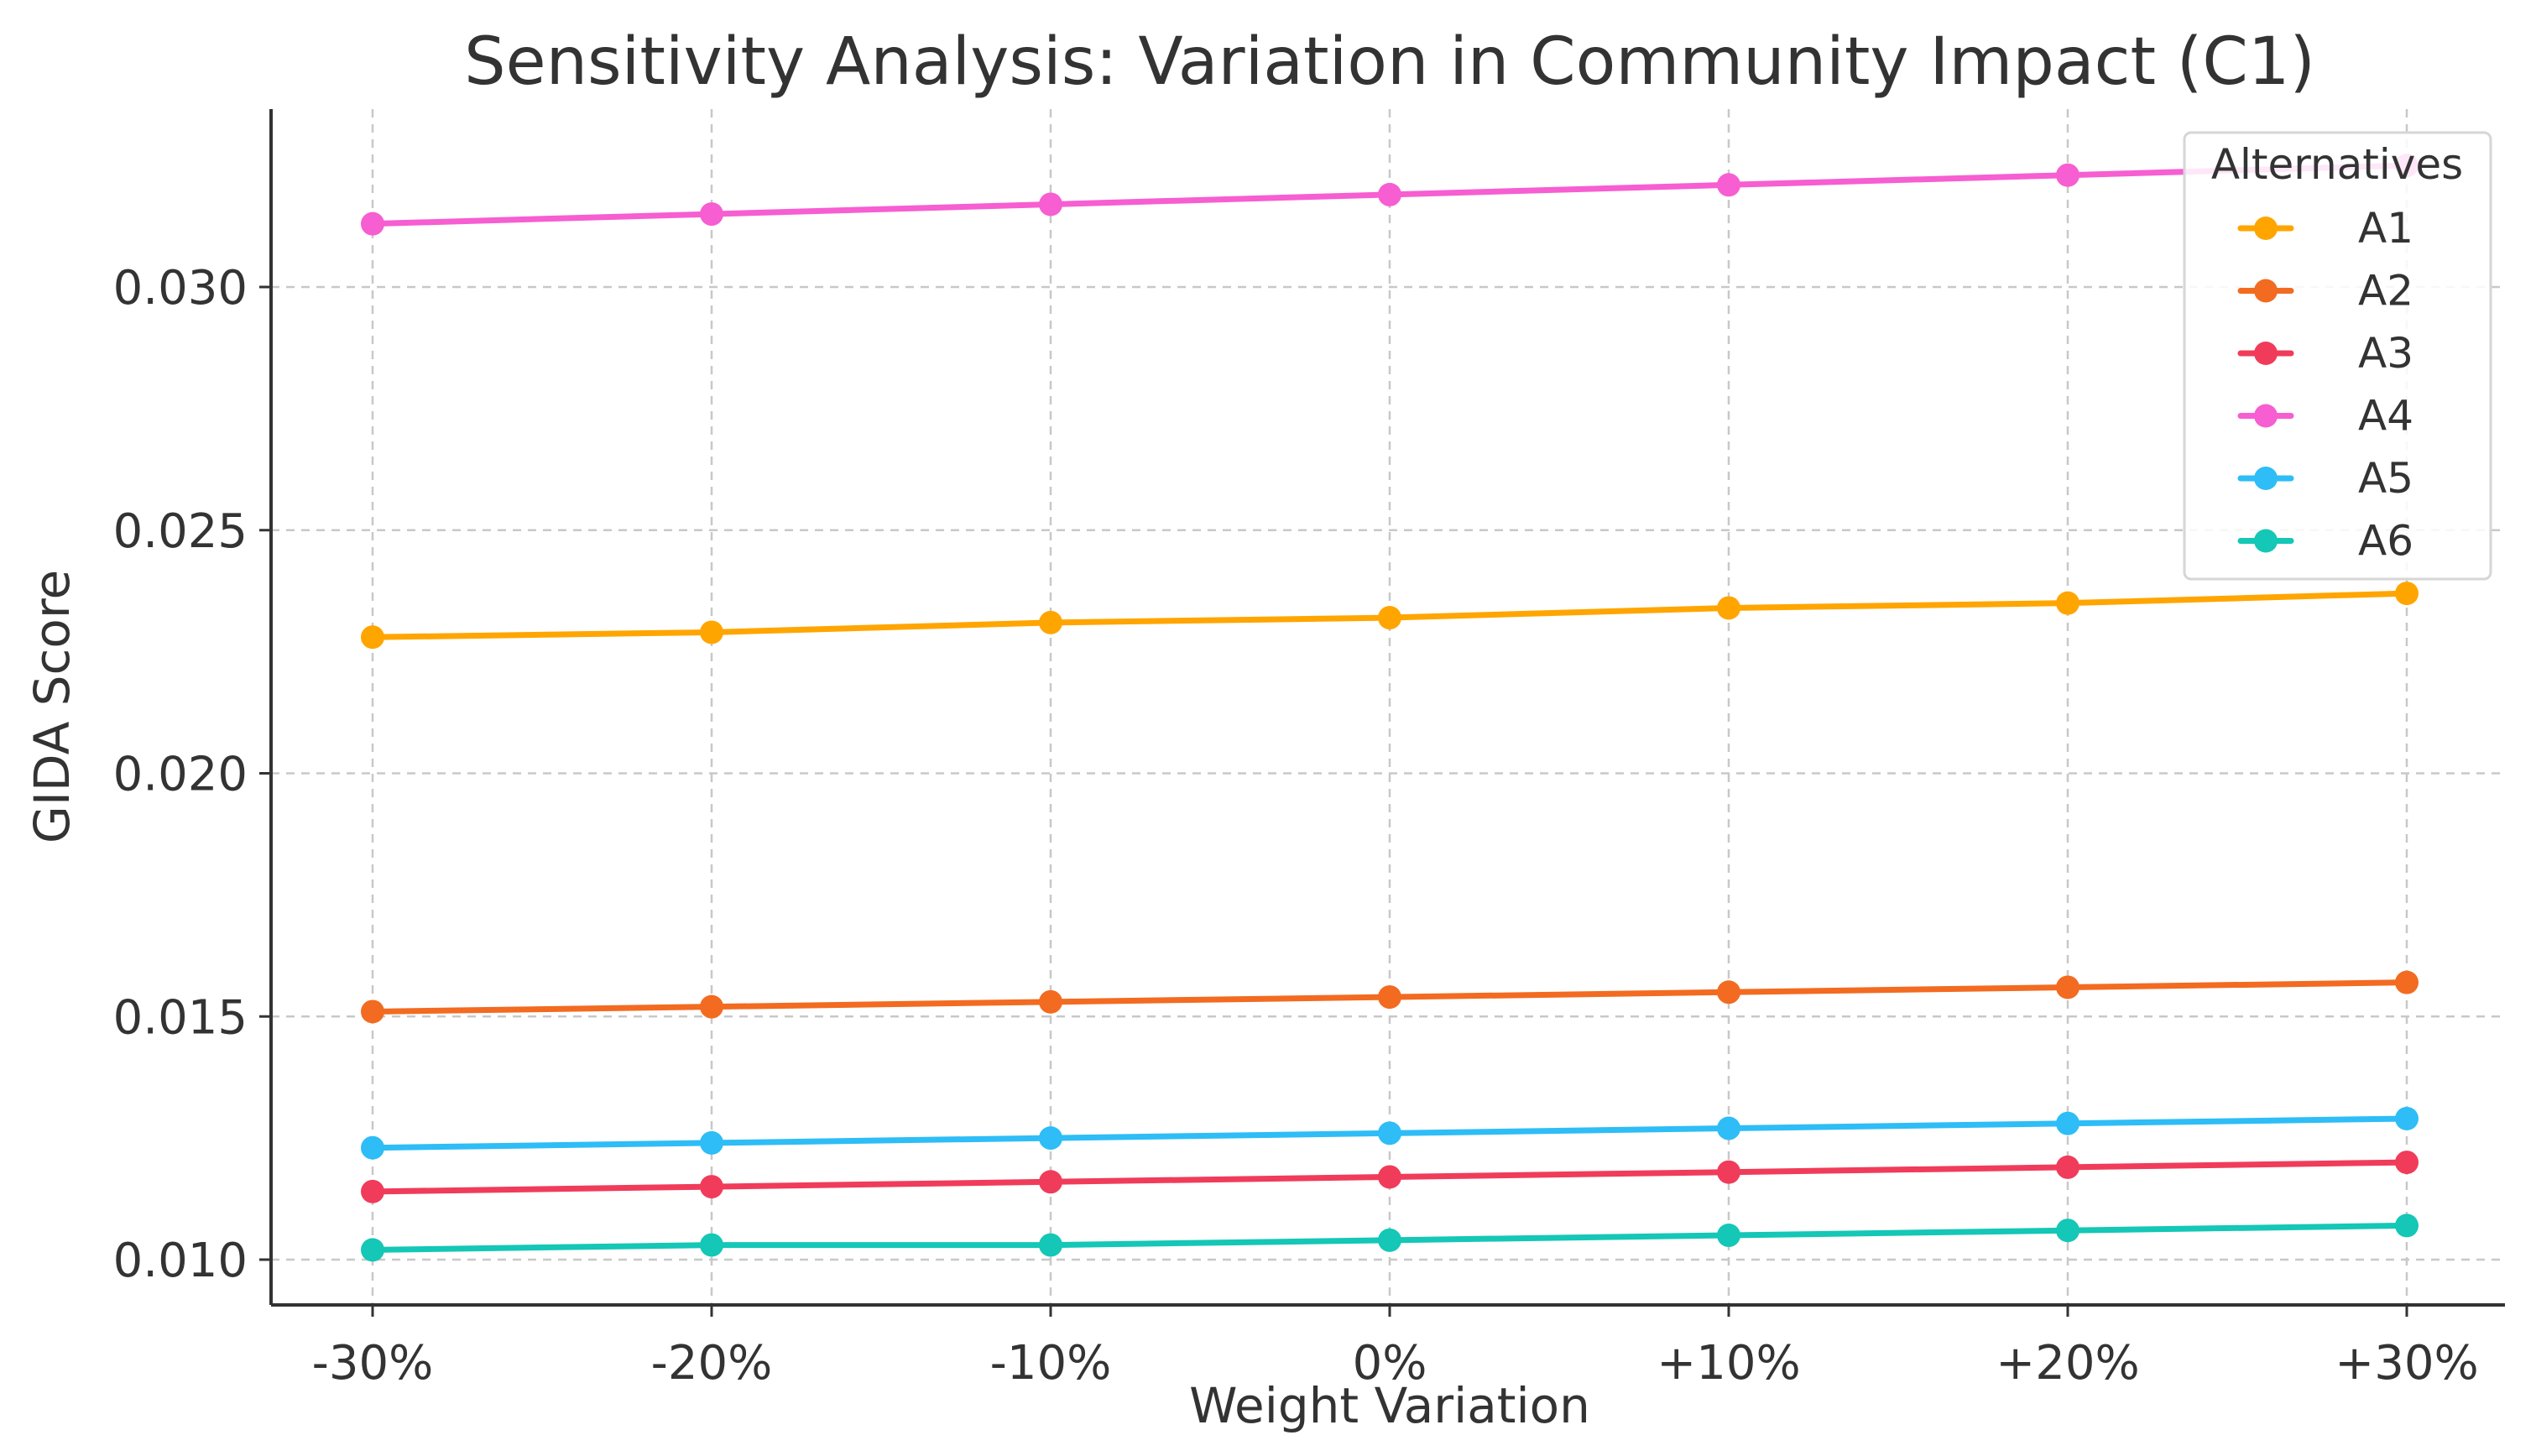  What do you see at coordinates (2325, 228) in the screenshot?
I see `legend-entry-a1: A1` at bounding box center [2325, 228].